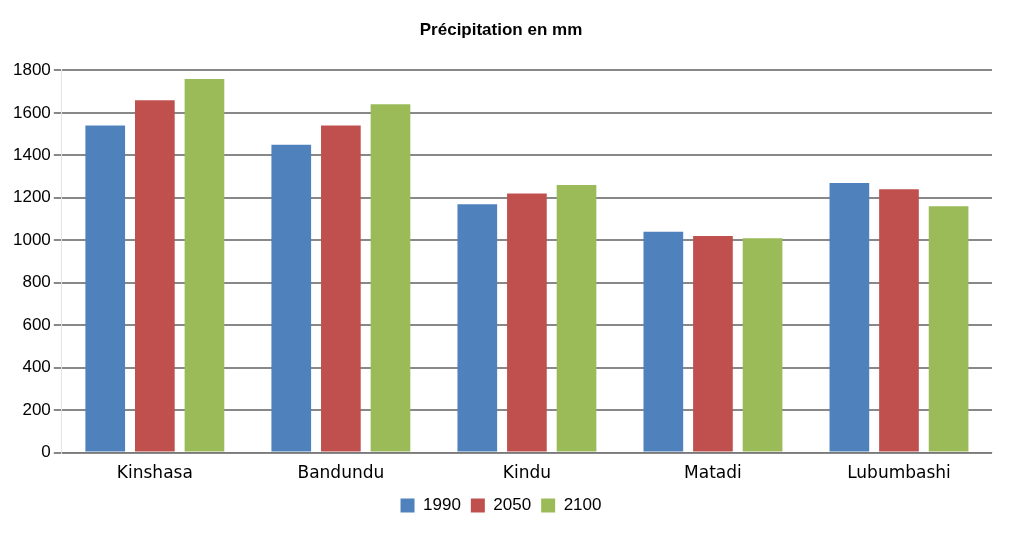 The height and width of the screenshot is (534, 1022). I want to click on y-tick-label: 200, so click(36, 409).